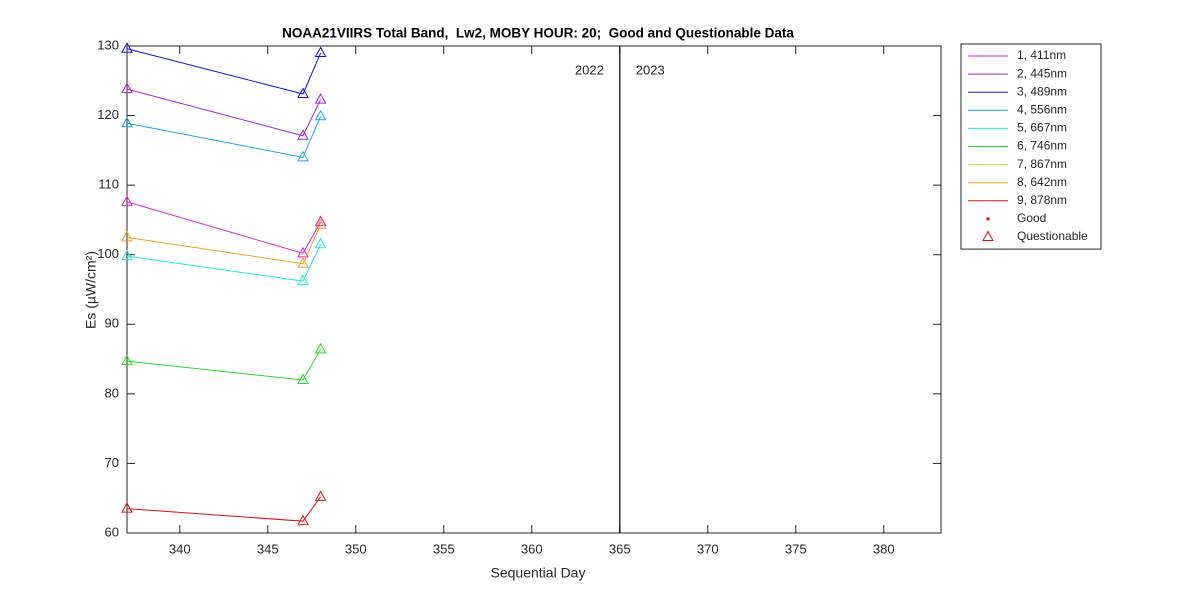  What do you see at coordinates (444, 548) in the screenshot?
I see `x-tick-label: 355` at bounding box center [444, 548].